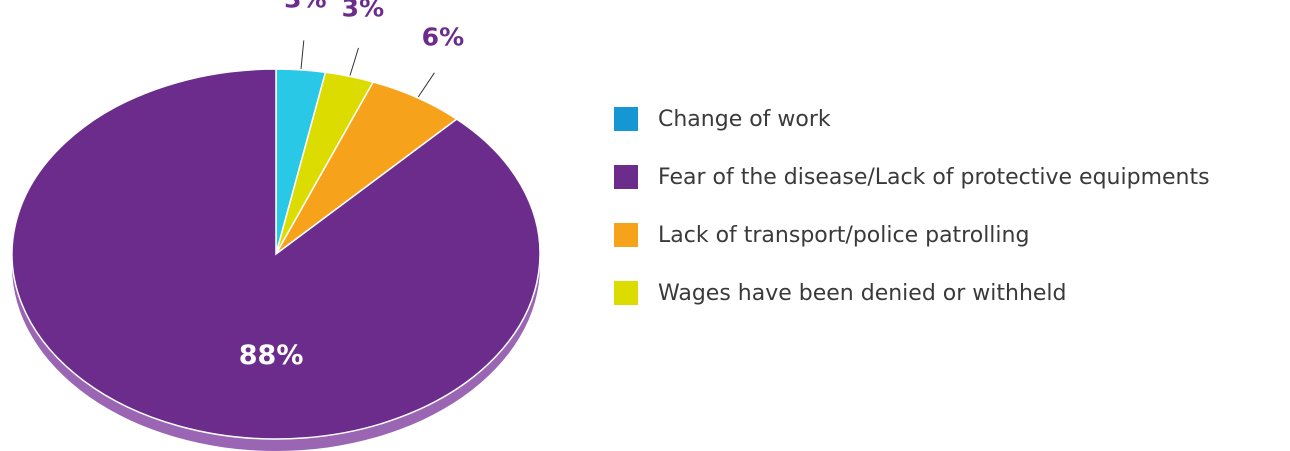  Describe the element at coordinates (363, 11) in the screenshot. I see `data-label-wages-have-been-denied-or-withheld: 3%` at that location.